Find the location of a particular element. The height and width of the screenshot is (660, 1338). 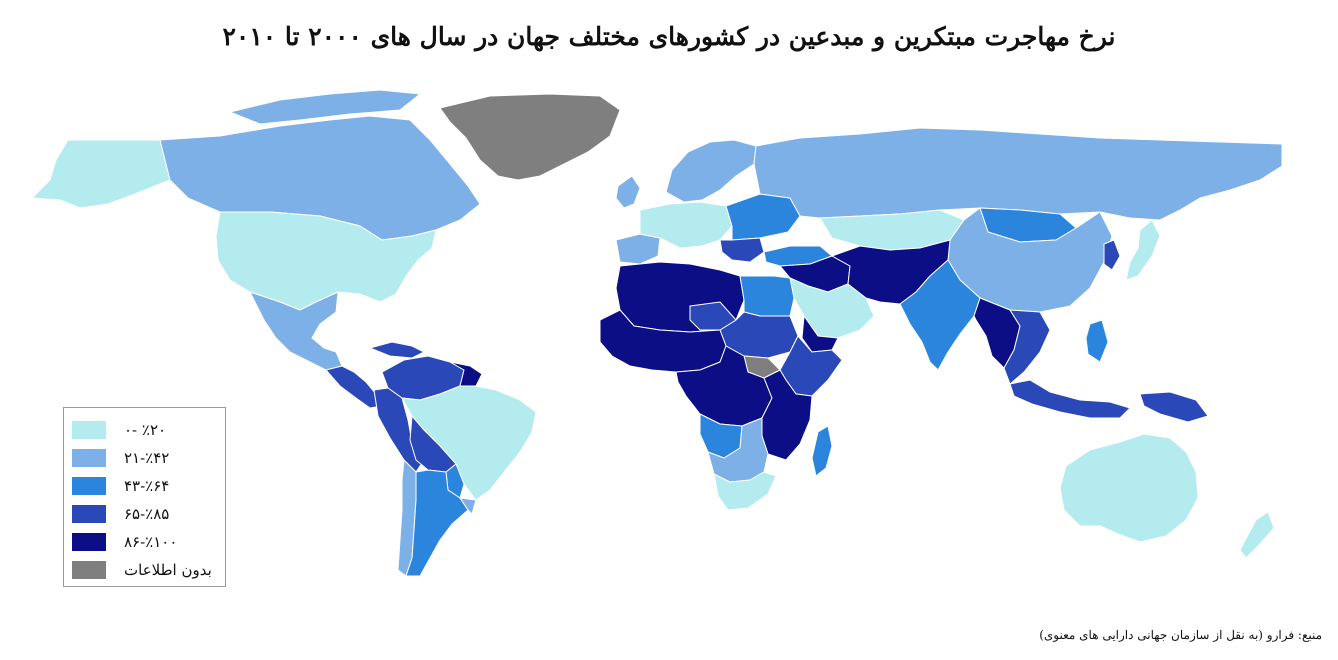

region-south-africa is located at coordinates (745, 491).